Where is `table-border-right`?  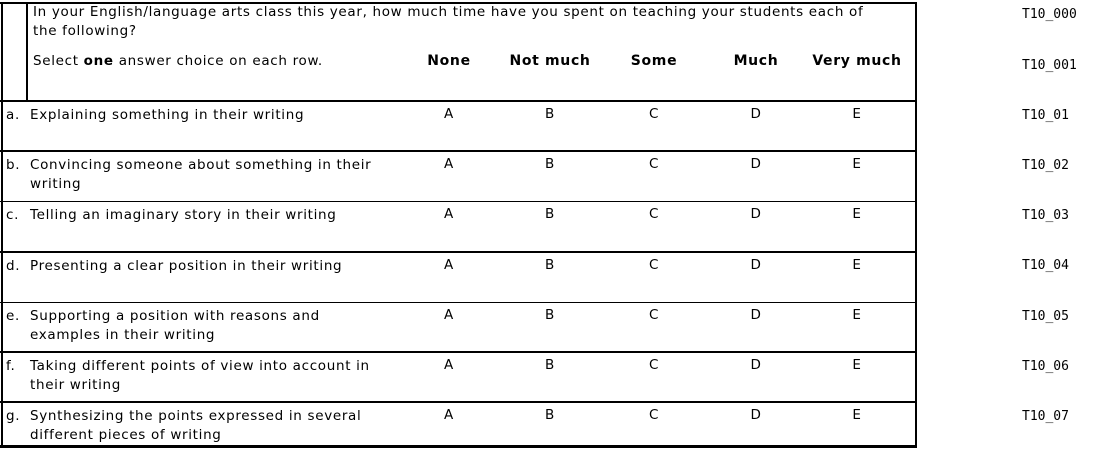
table-border-right is located at coordinates (916, 225).